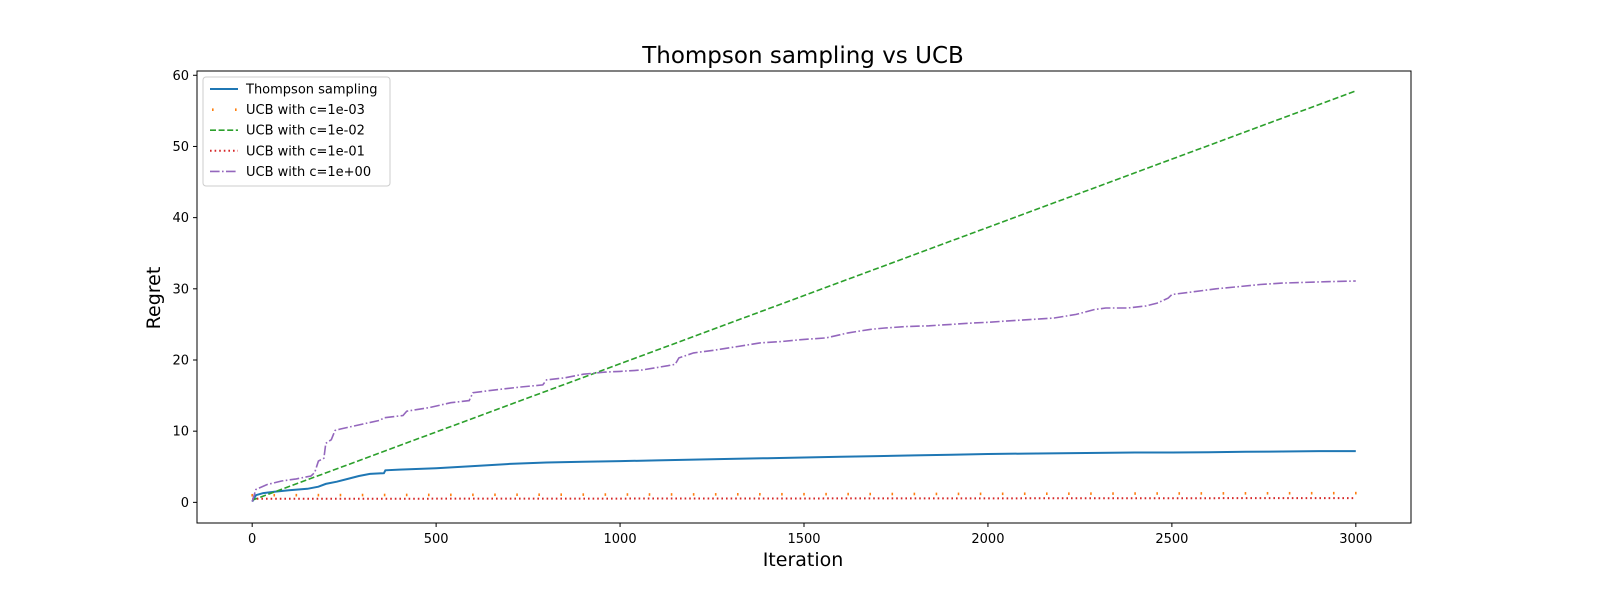  I want to click on y-tick-label: 20, so click(180, 360).